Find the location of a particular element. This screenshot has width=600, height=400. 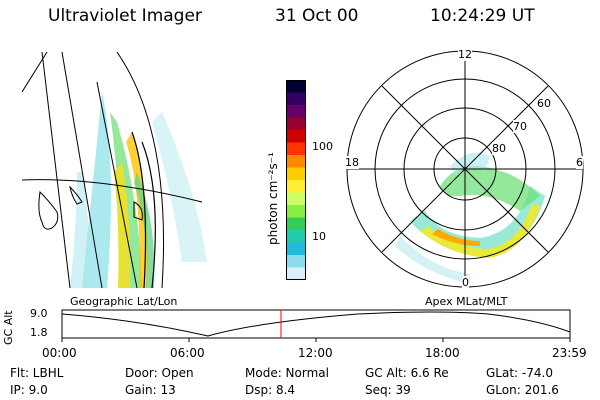

colorbar-frame is located at coordinates (296, 180).